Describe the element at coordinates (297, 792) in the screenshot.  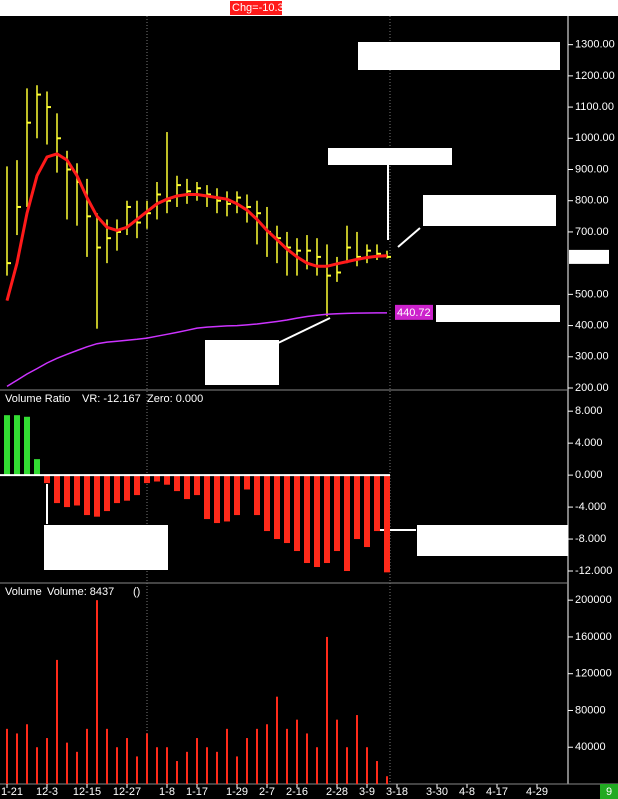
I see `x-tick-label: 2-16` at that location.